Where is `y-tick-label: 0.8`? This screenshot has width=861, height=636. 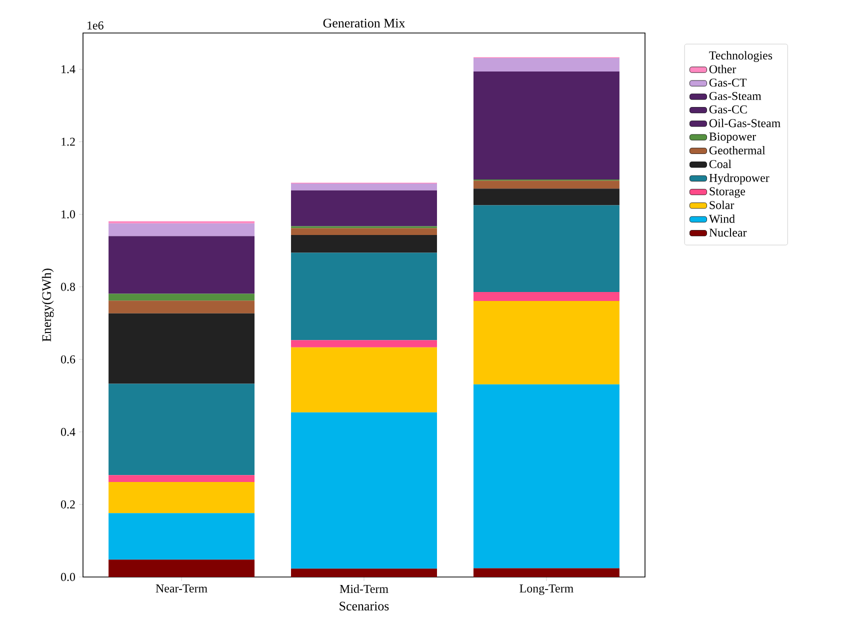 y-tick-label: 0.8 is located at coordinates (68, 286).